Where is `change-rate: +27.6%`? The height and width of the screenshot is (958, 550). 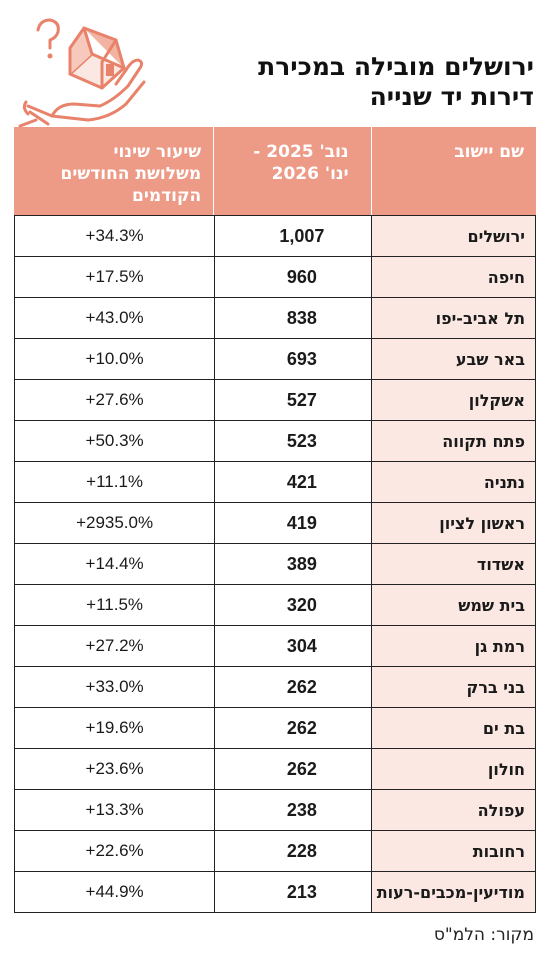 change-rate: +27.6% is located at coordinates (114, 399).